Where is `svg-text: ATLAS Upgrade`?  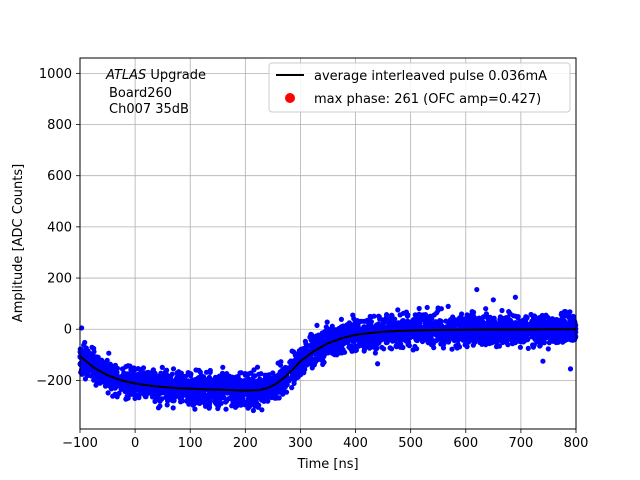 svg-text: ATLAS Upgrade is located at coordinates (155, 75).